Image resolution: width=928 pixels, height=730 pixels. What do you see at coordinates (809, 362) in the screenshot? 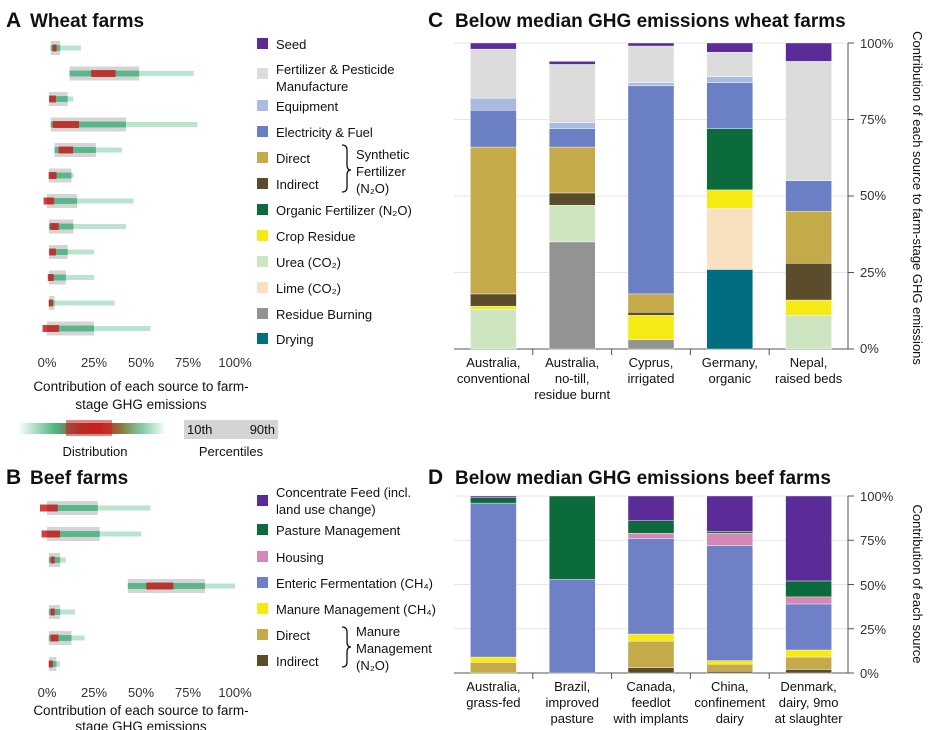
I see `wheat-stack-category-label-4-0: Nepal,` at bounding box center [809, 362].